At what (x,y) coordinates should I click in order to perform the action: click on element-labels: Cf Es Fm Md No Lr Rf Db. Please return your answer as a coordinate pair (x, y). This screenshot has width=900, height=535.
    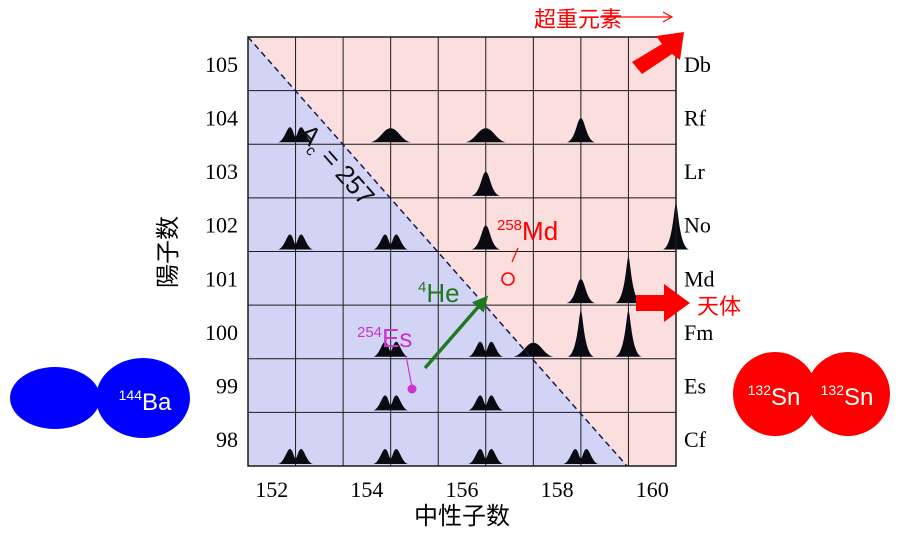
    Looking at the image, I should click on (699, 252).